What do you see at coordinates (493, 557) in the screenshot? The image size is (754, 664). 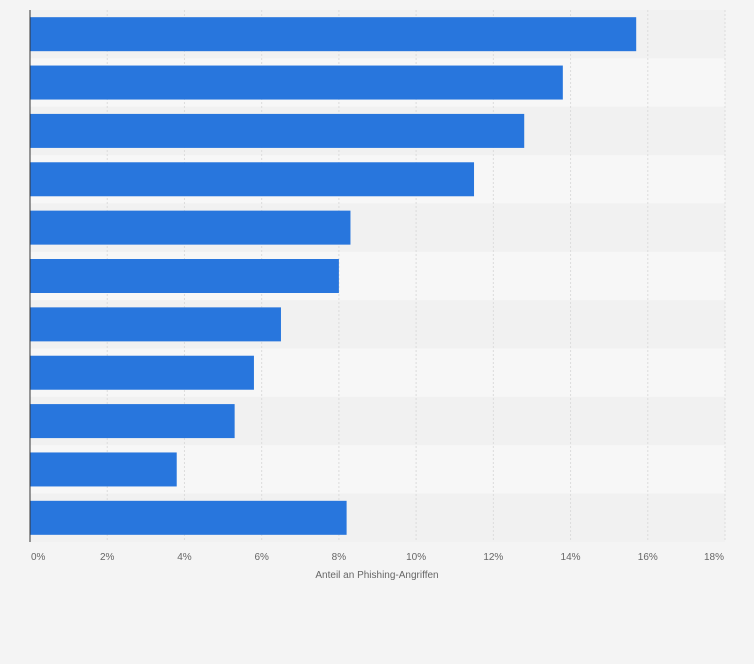 I see `x-tick-label: 12%` at bounding box center [493, 557].